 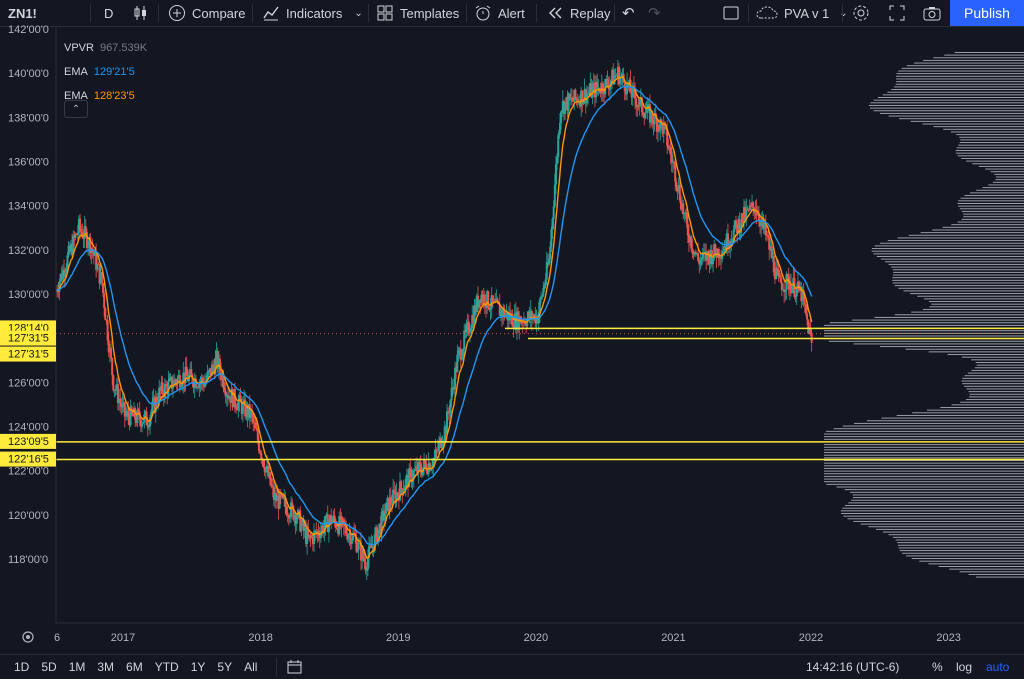 What do you see at coordinates (76, 109) in the screenshot?
I see `legend-collapse-button: ⌃` at bounding box center [76, 109].